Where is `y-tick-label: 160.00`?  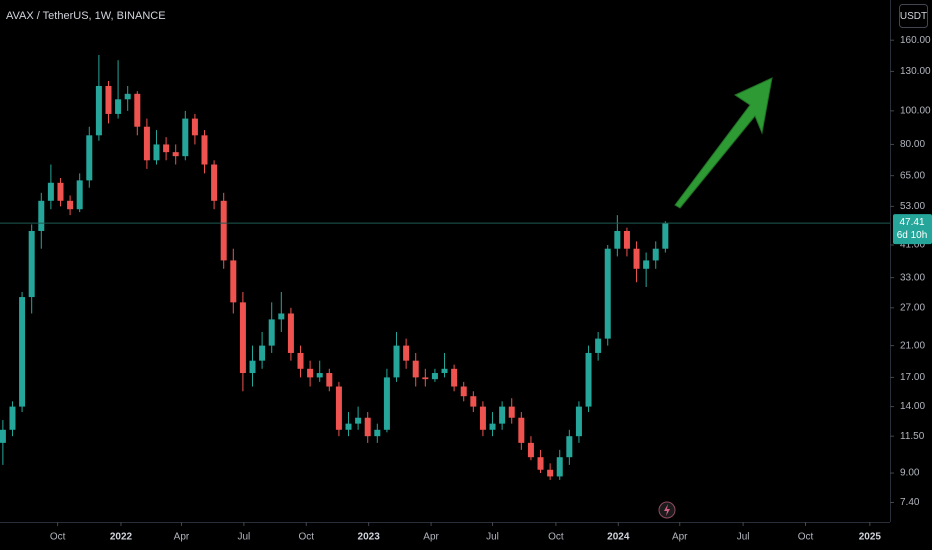 y-tick-label: 160.00 is located at coordinates (915, 40).